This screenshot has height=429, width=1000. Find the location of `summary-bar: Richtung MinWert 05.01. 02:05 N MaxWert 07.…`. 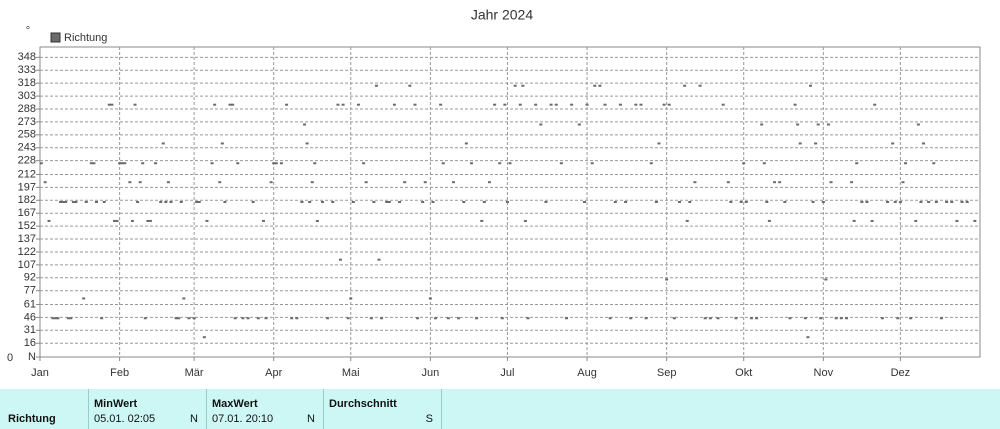

summary-bar: Richtung MinWert 05.01. 02:05 N MaxWert 07.… is located at coordinates (500, 409).